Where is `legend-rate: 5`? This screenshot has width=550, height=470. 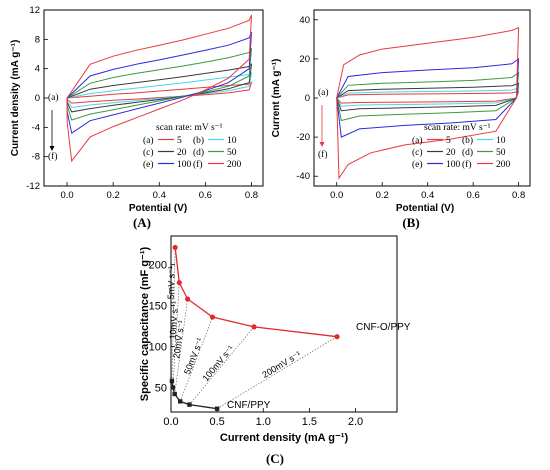 legend-rate: 5 is located at coordinates (448, 141).